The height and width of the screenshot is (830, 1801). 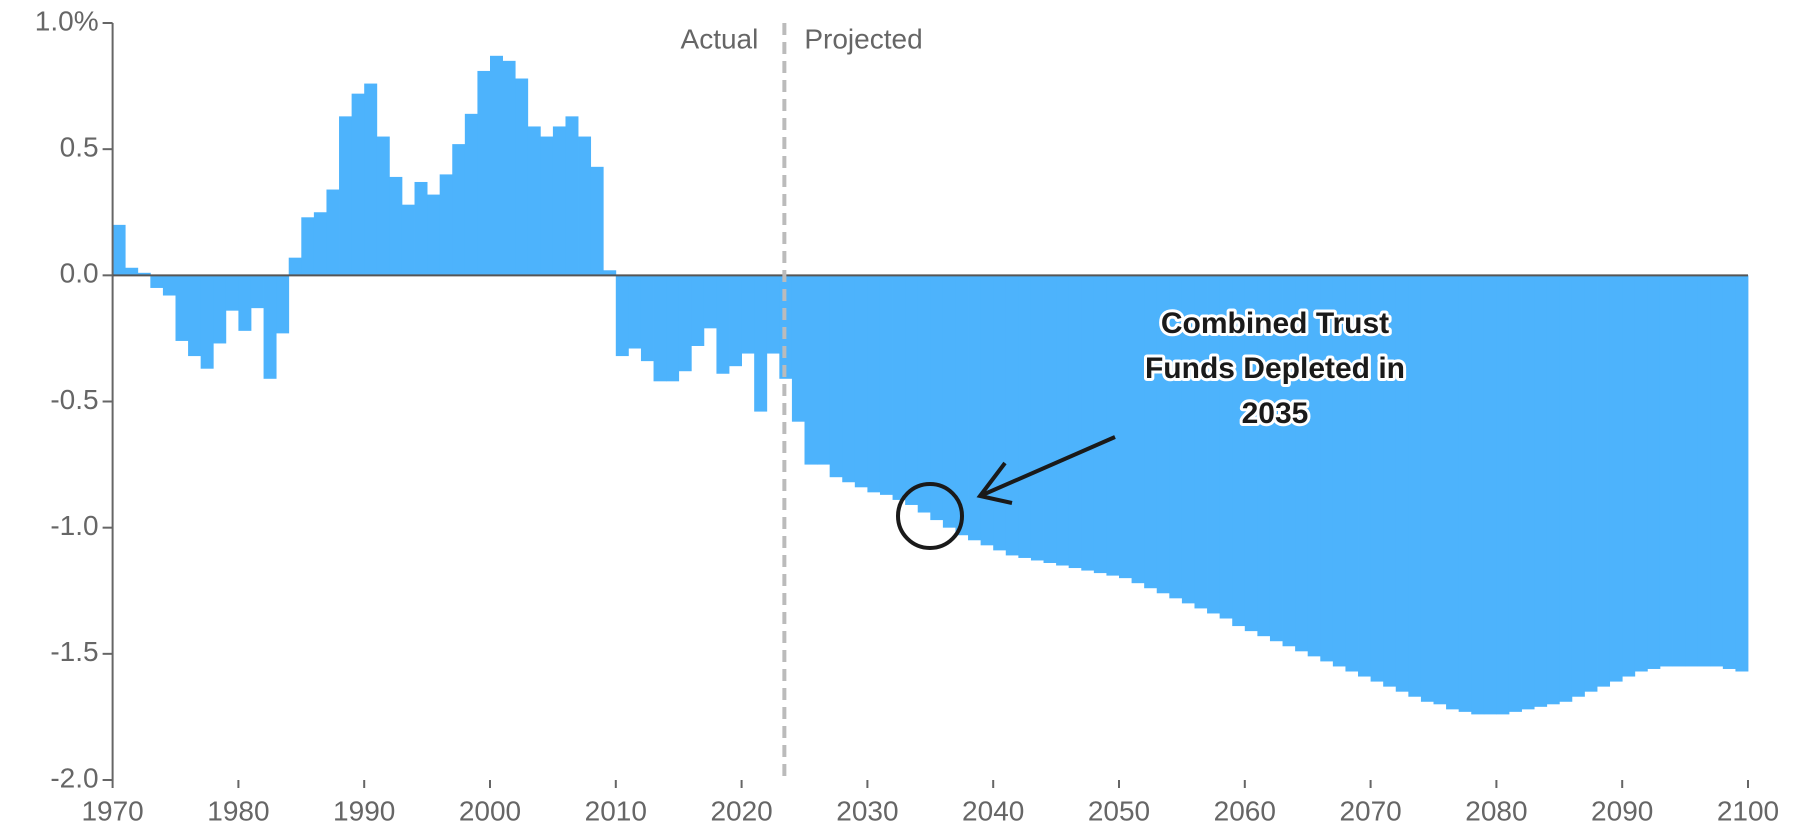 I want to click on x-tick-label: 1980, so click(x=238, y=810).